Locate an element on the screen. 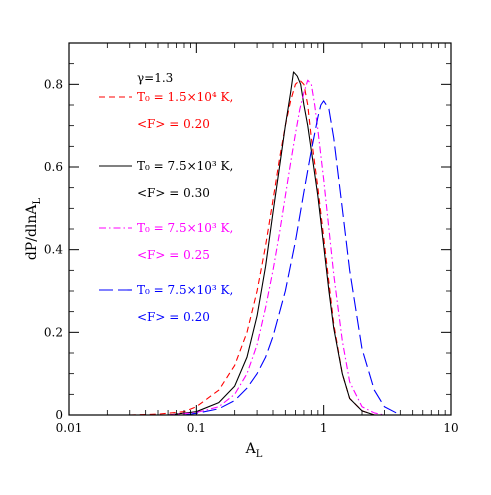 The image size is (491, 495). x-tick-label: 10 is located at coordinates (450, 428).